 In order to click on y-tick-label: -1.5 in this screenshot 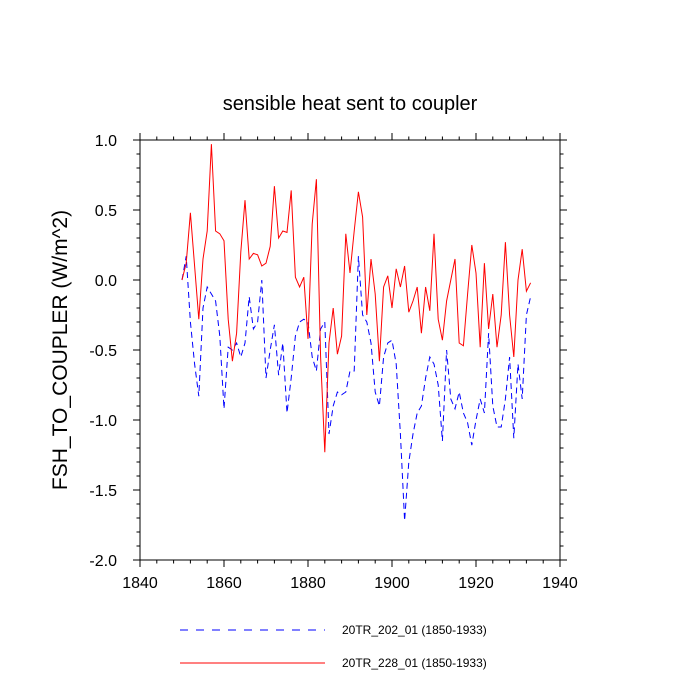, I will do `click(103, 491)`.